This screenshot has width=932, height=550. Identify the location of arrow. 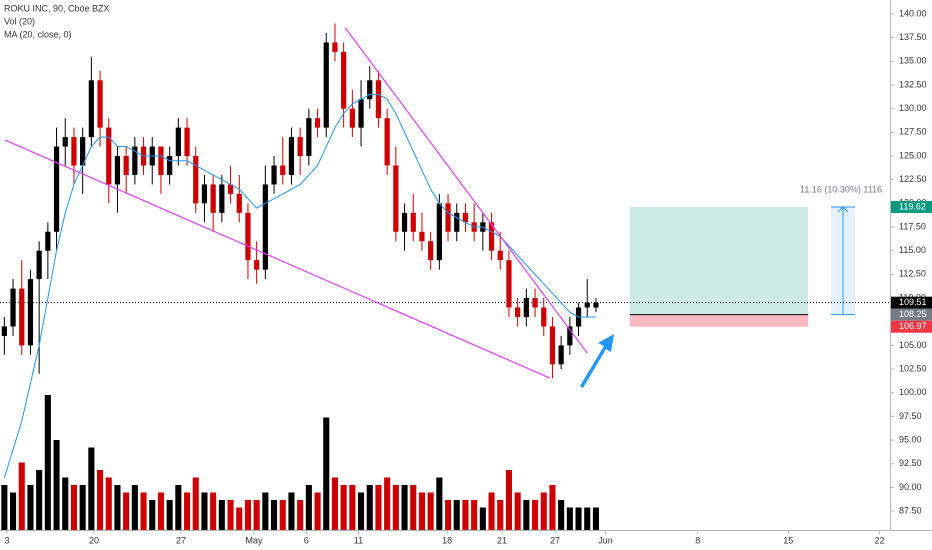
(597, 361).